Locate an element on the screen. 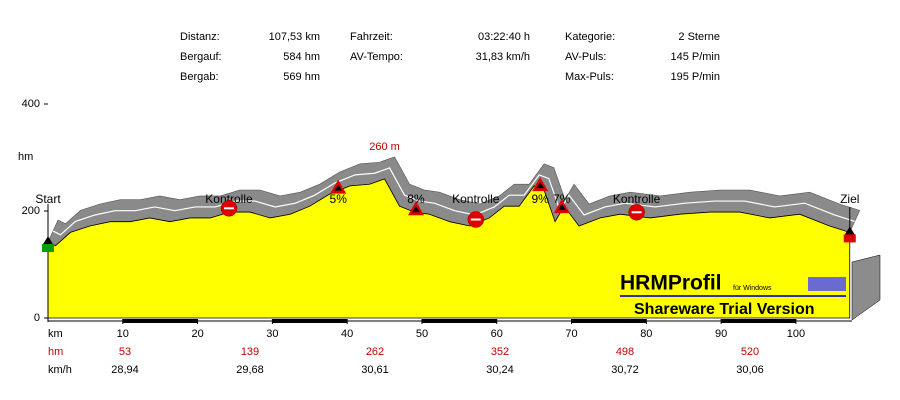 The width and height of the screenshot is (900, 400). stat-label: Max-Puls: is located at coordinates (589, 77).